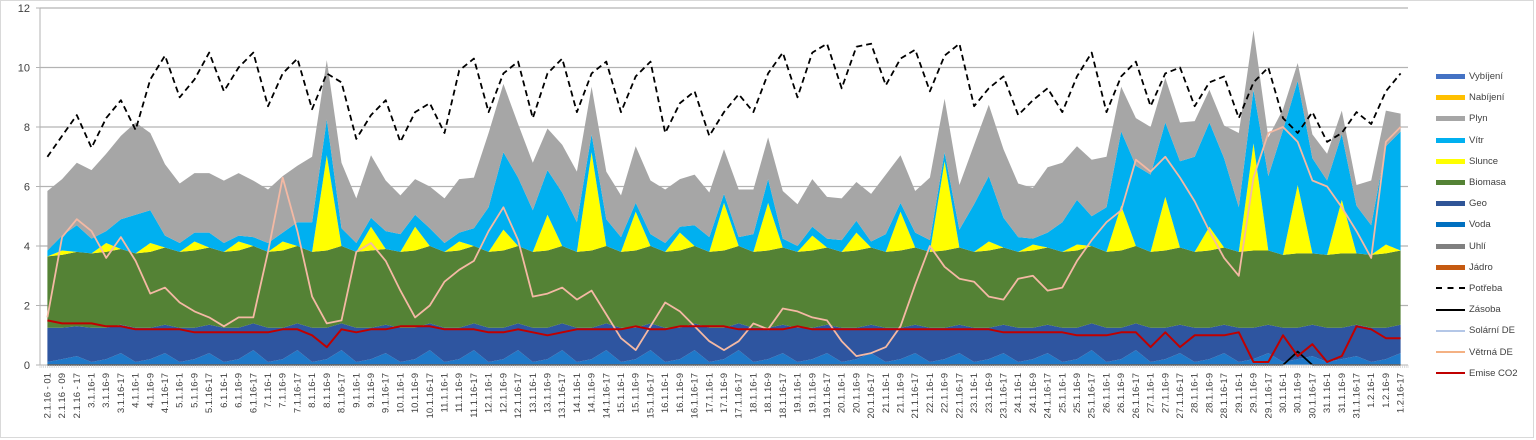  I want to click on x-tick-label: 14.1.16-1, so click(577, 393).